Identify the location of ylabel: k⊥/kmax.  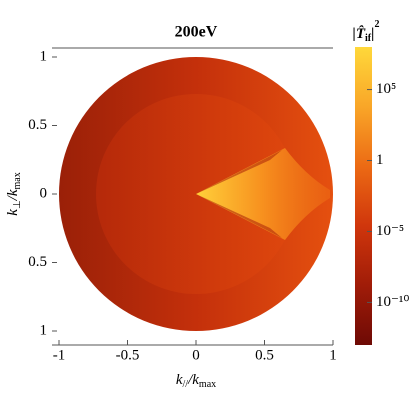
(14, 193).